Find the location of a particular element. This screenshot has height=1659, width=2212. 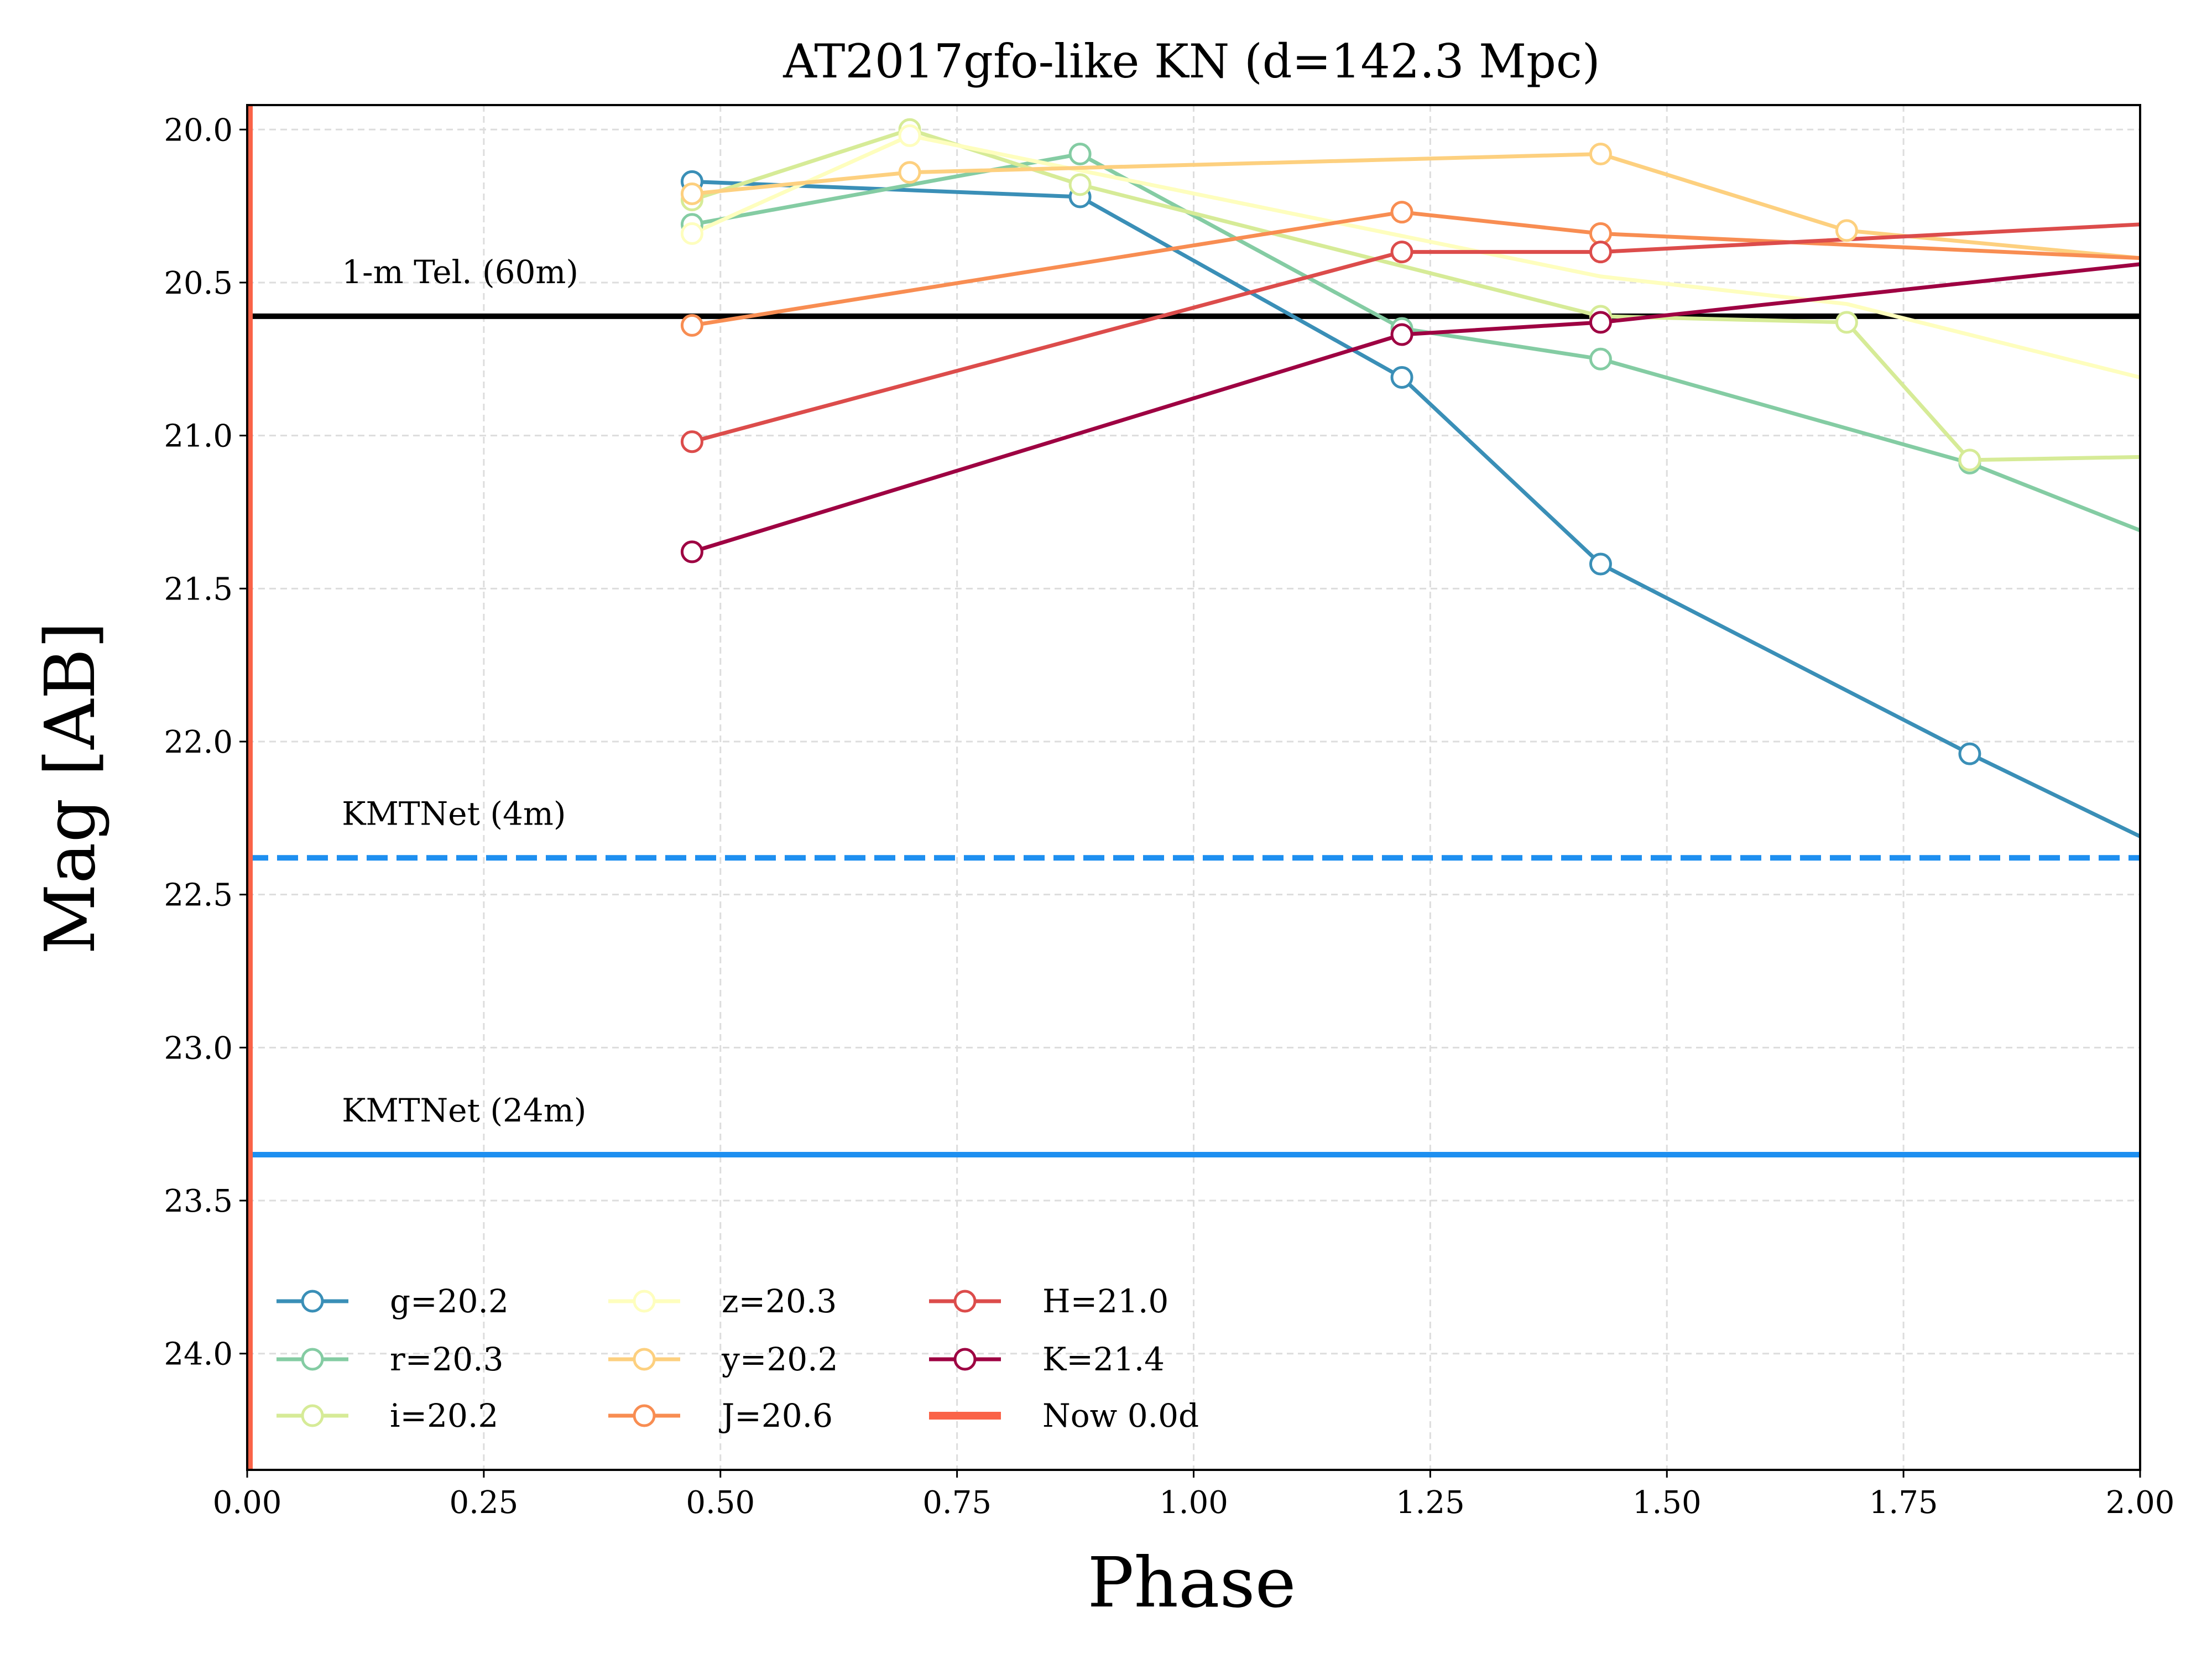

x-tick-label: 0.50 is located at coordinates (720, 1503).